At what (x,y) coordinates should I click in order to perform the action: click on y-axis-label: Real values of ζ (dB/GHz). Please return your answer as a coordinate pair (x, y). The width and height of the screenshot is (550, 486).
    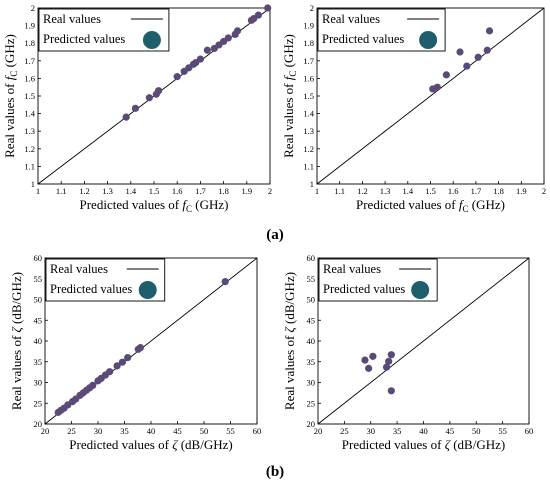
    Looking at the image, I should click on (289, 341).